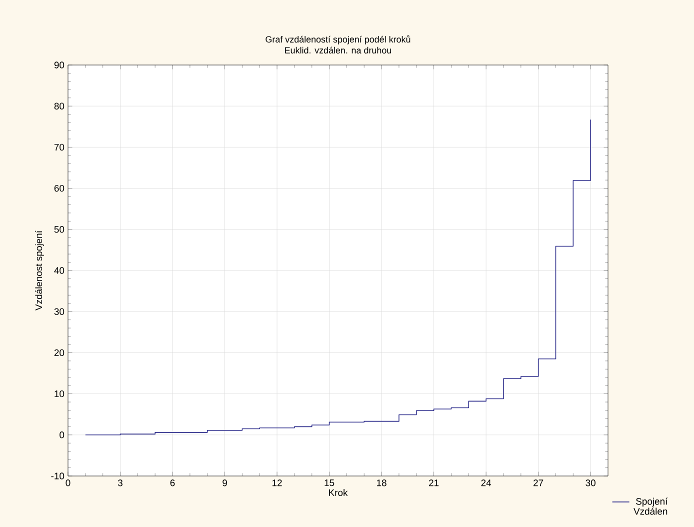  What do you see at coordinates (59, 65) in the screenshot?
I see `y-tick-label: 90` at bounding box center [59, 65].